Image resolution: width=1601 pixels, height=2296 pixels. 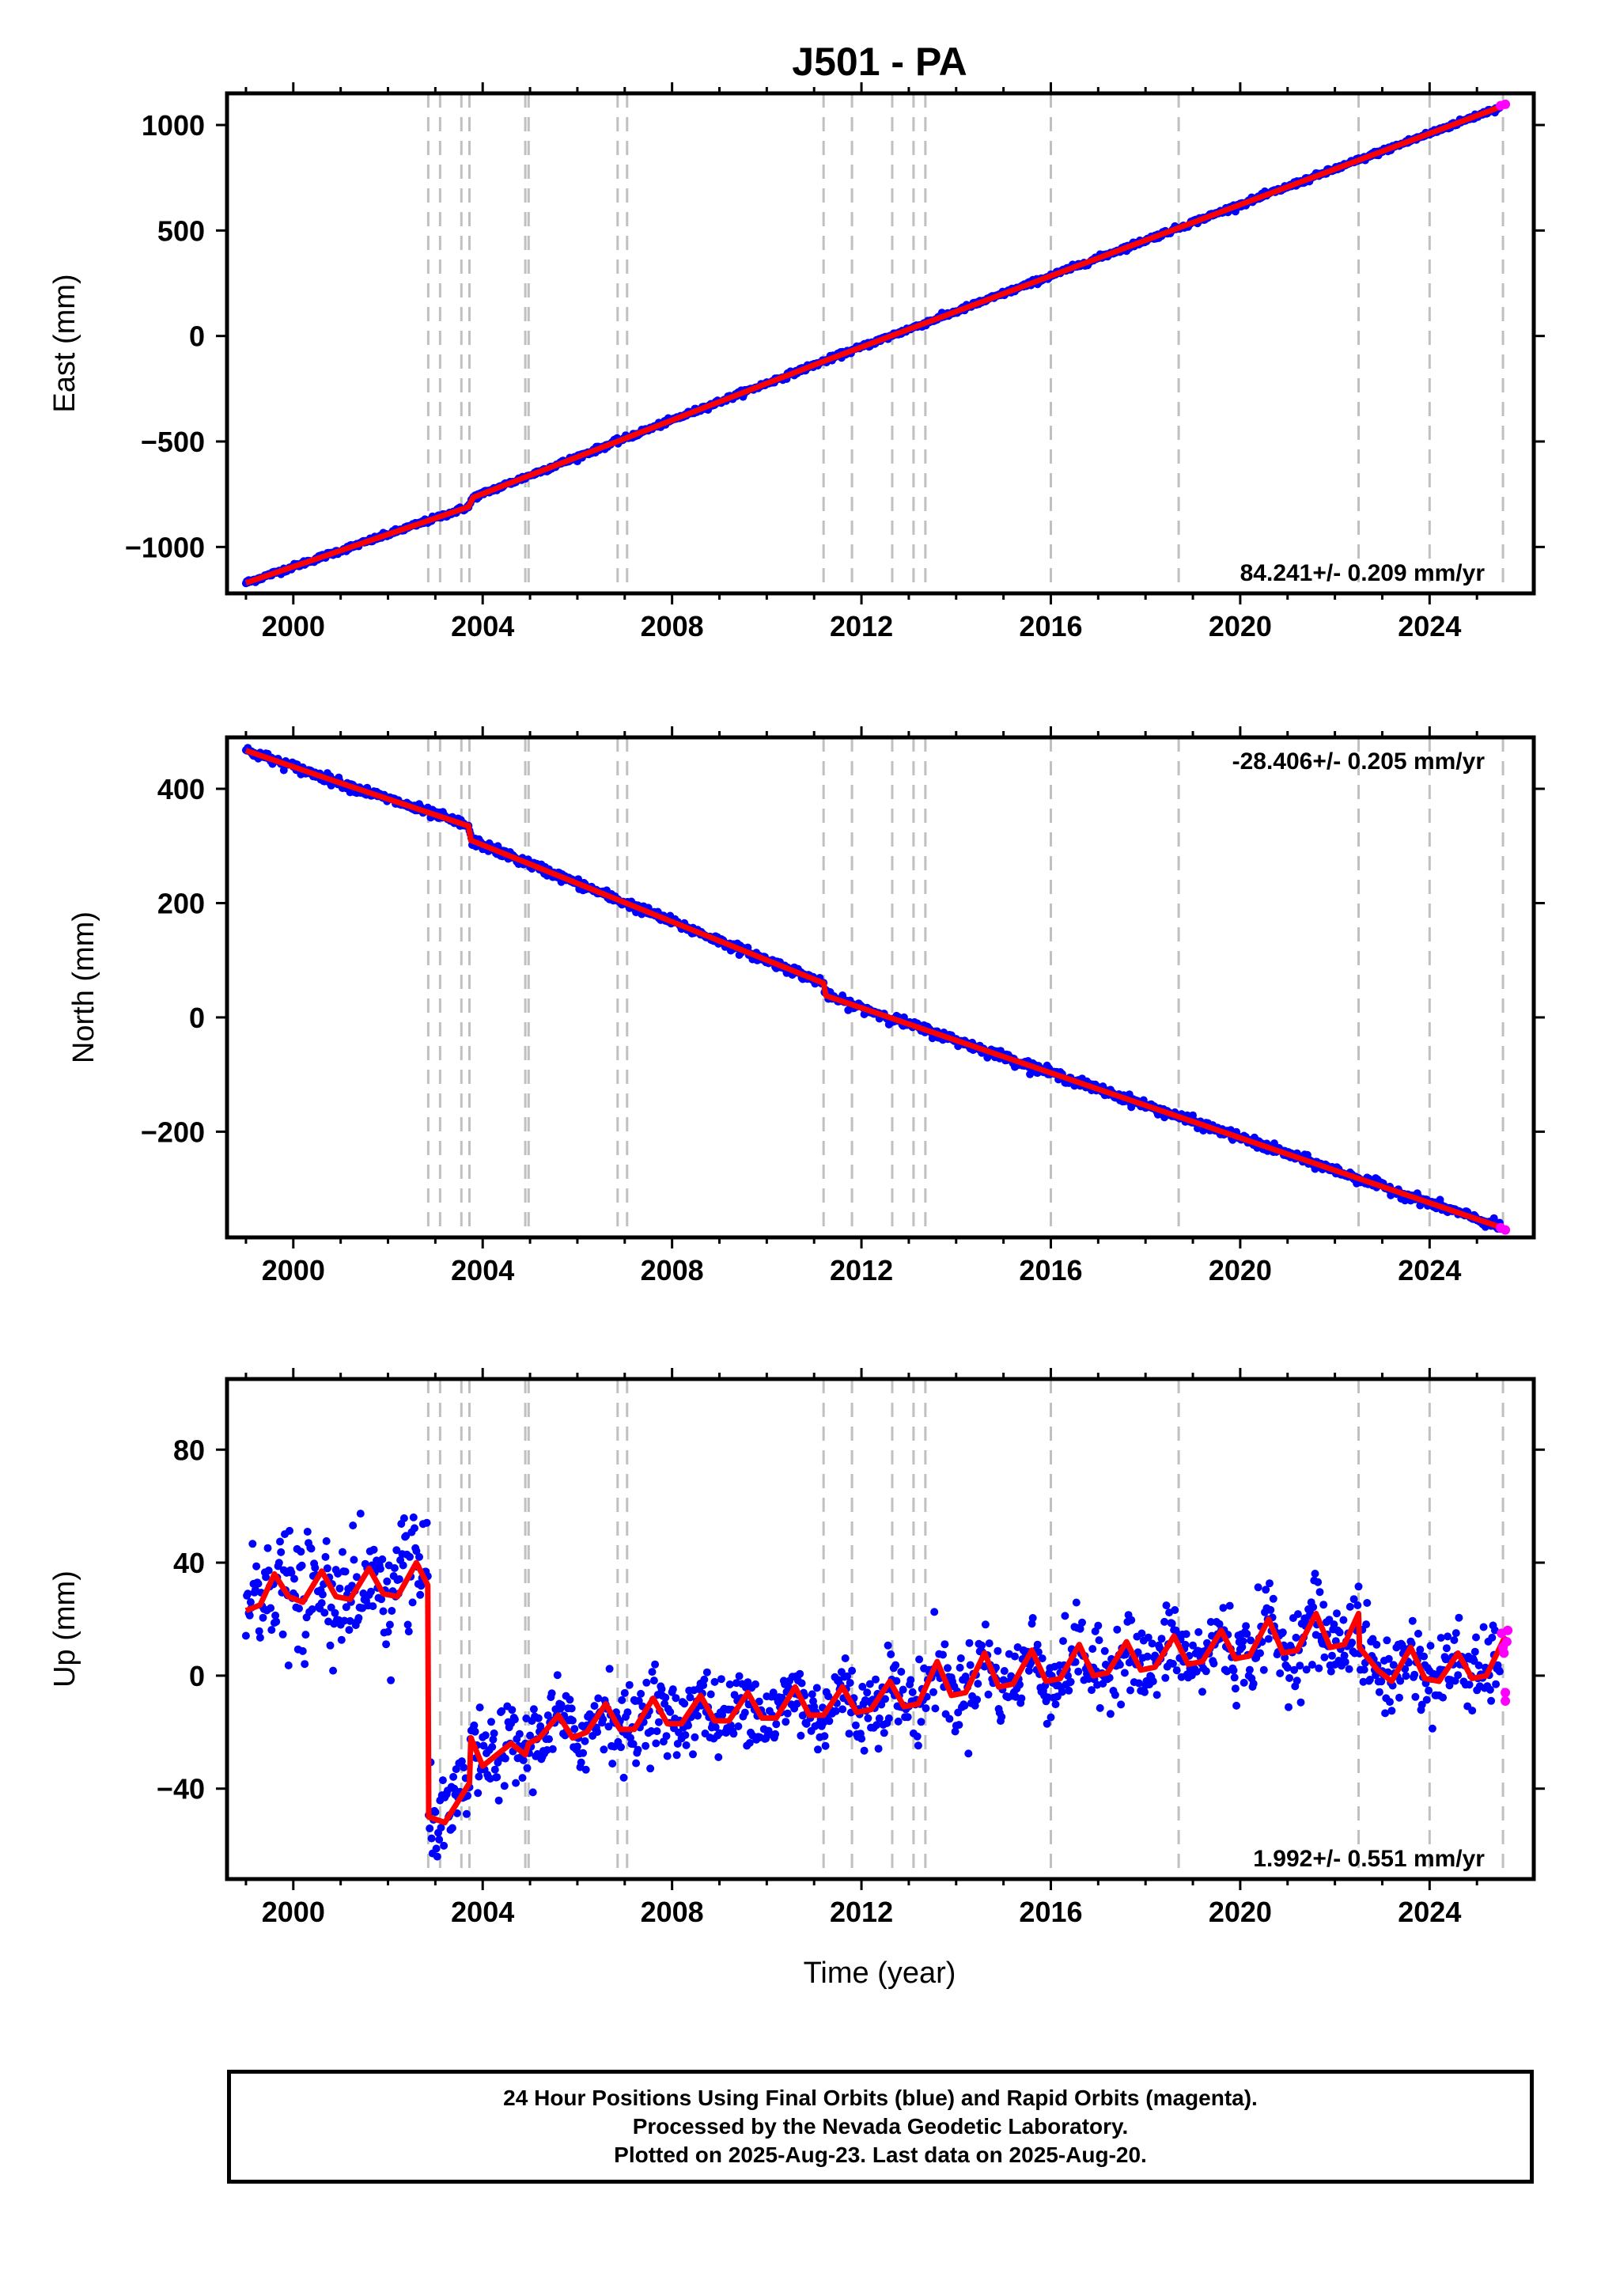 I want to click on model-fit-line, so click(x=876, y=1692).